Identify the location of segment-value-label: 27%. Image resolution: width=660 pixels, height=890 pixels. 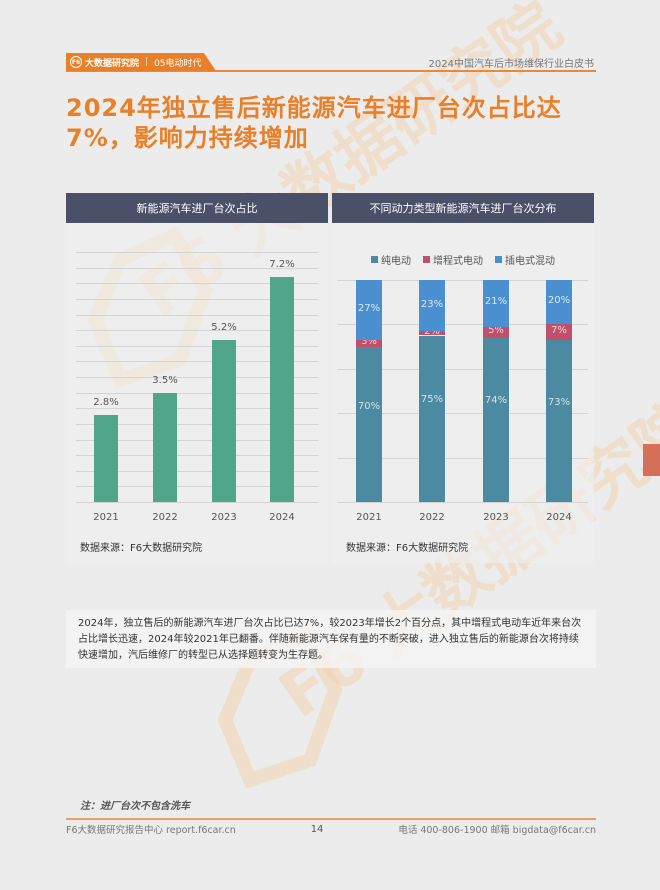
(369, 308).